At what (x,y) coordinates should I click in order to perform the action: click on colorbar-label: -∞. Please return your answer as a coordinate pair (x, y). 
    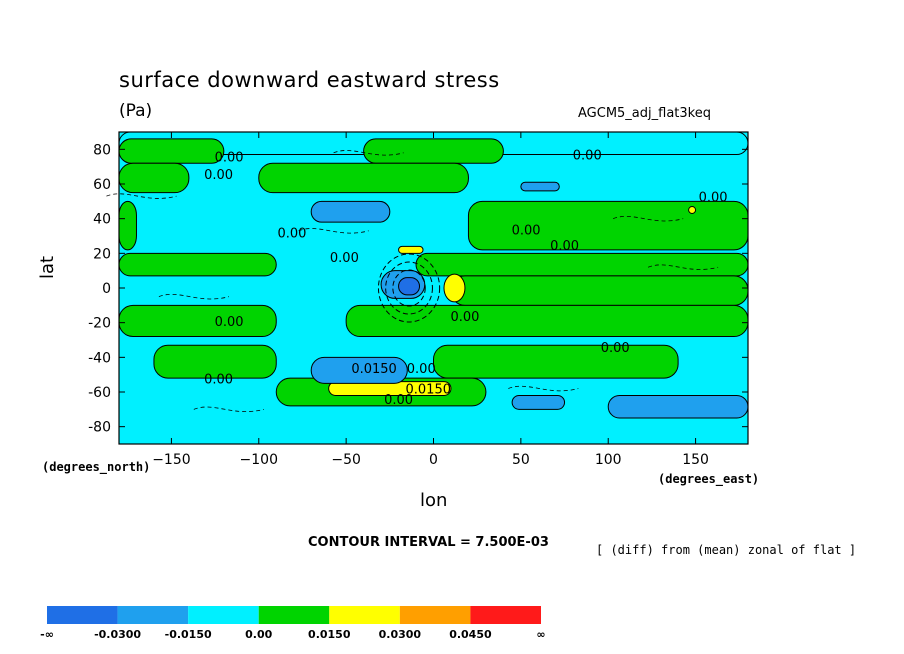
    Looking at the image, I should click on (47, 634).